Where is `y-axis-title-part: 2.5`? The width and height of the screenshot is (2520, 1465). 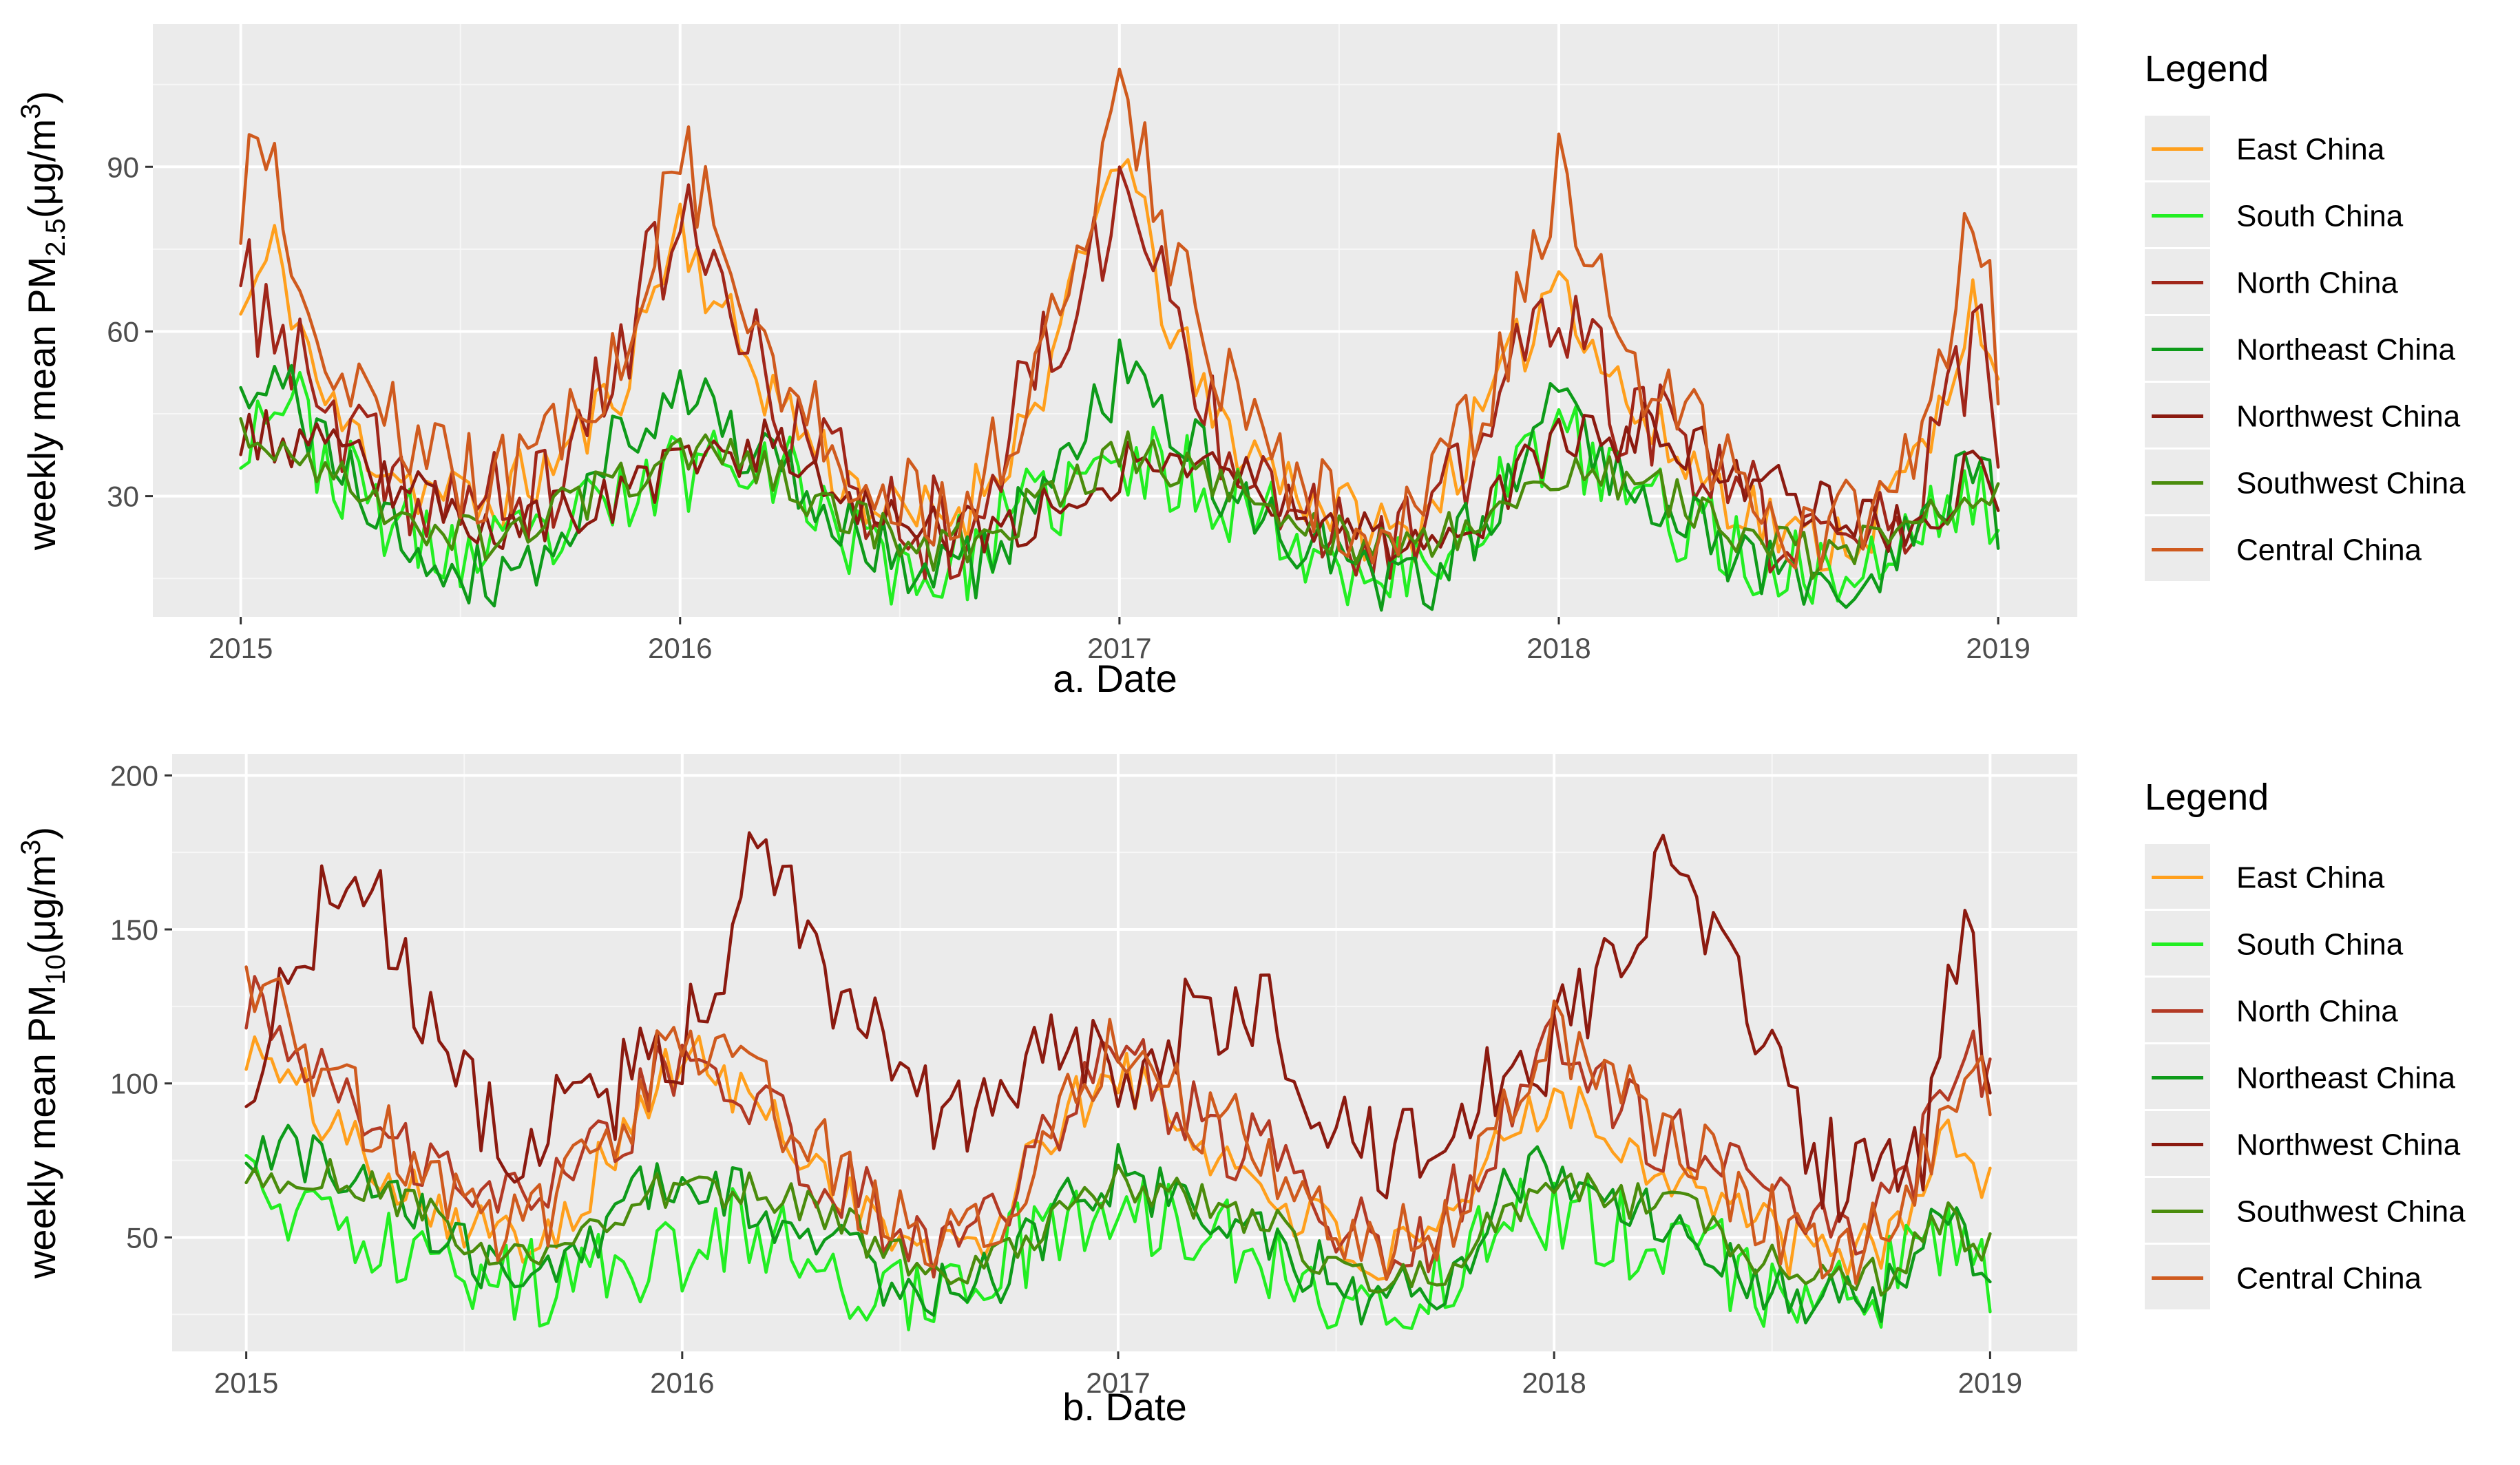
y-axis-title-part: 2.5 is located at coordinates (56, 237).